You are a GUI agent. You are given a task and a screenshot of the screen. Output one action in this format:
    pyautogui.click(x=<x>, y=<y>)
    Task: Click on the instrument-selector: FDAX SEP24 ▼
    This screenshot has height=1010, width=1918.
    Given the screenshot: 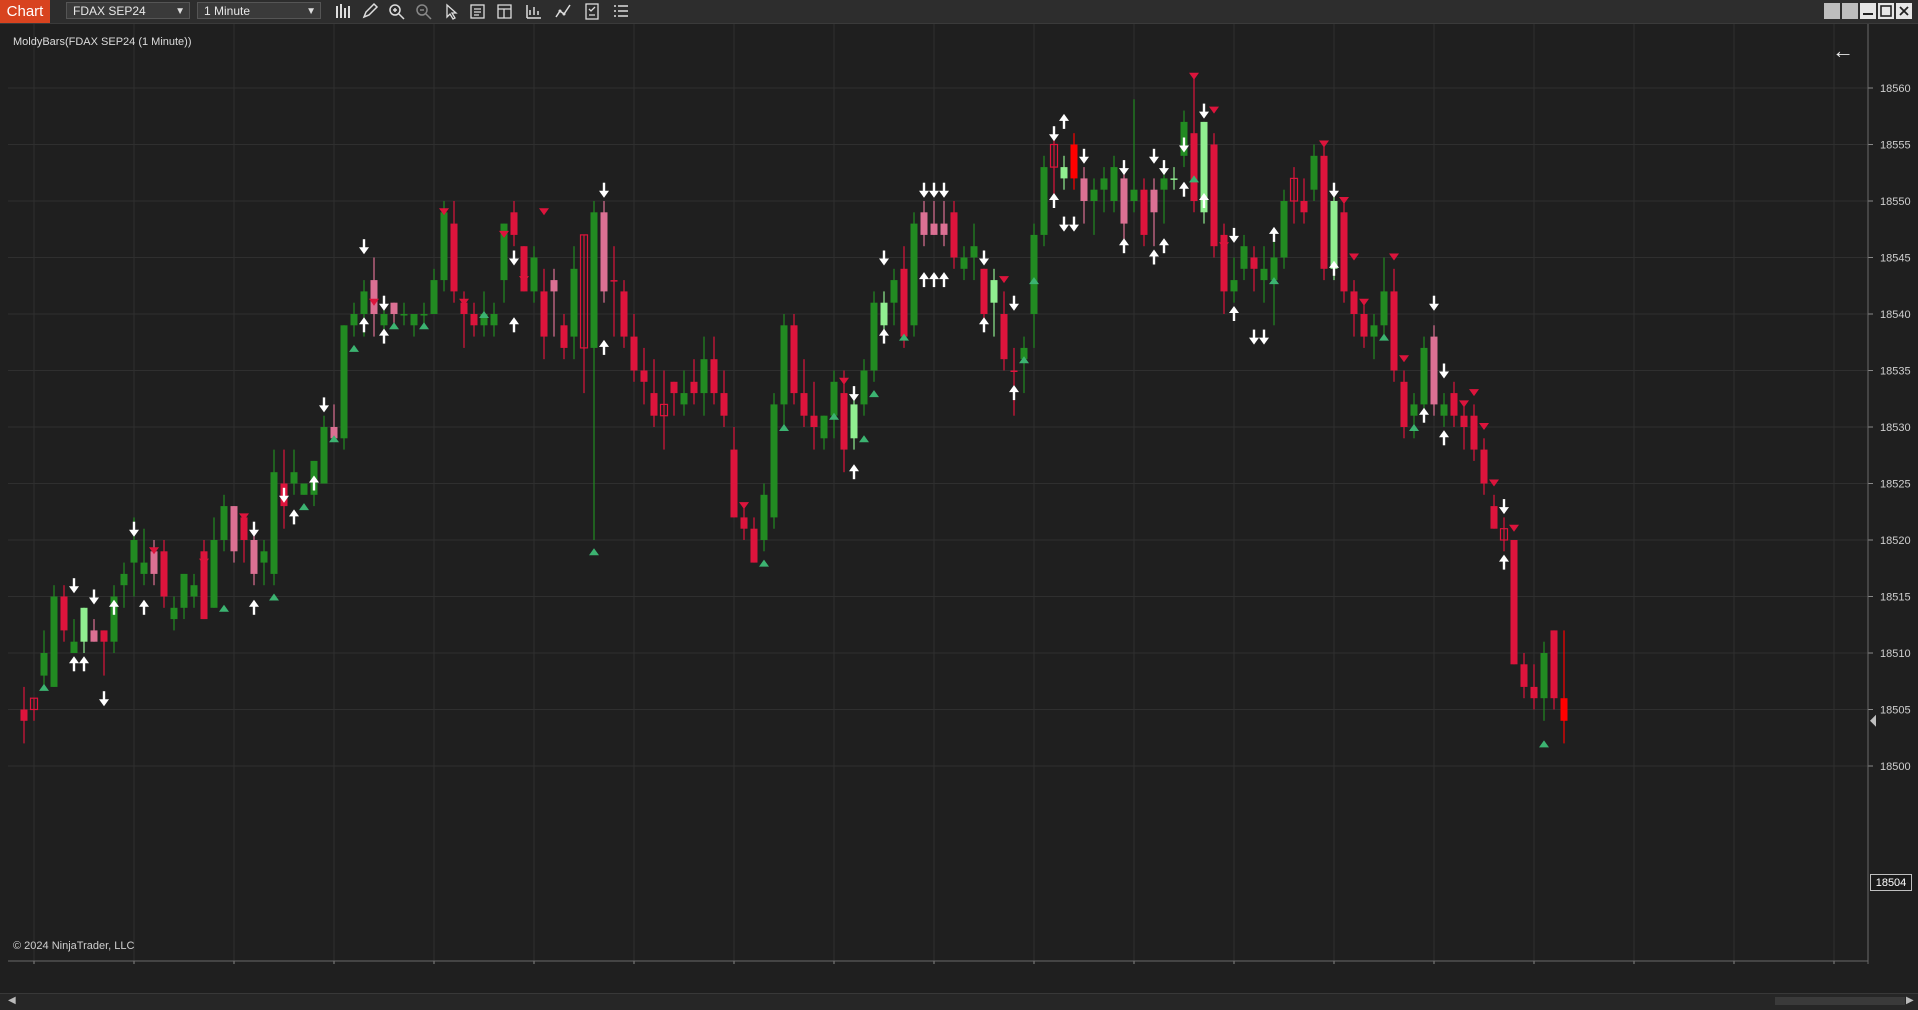 What is the action you would take?
    pyautogui.click(x=128, y=10)
    